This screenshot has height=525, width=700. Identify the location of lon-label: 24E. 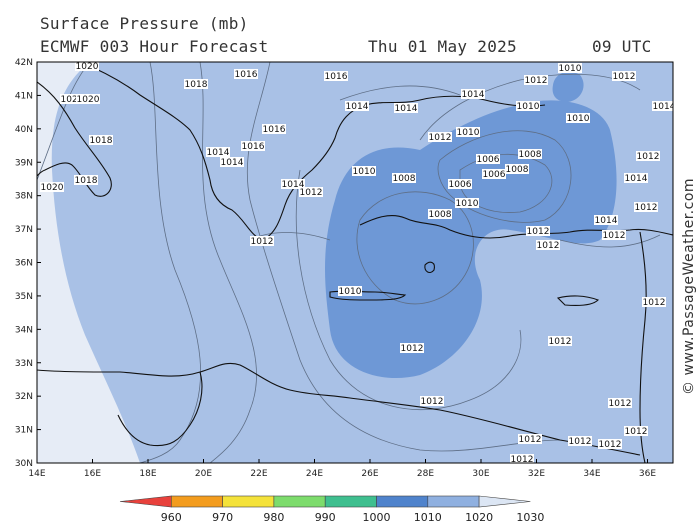
(314, 474).